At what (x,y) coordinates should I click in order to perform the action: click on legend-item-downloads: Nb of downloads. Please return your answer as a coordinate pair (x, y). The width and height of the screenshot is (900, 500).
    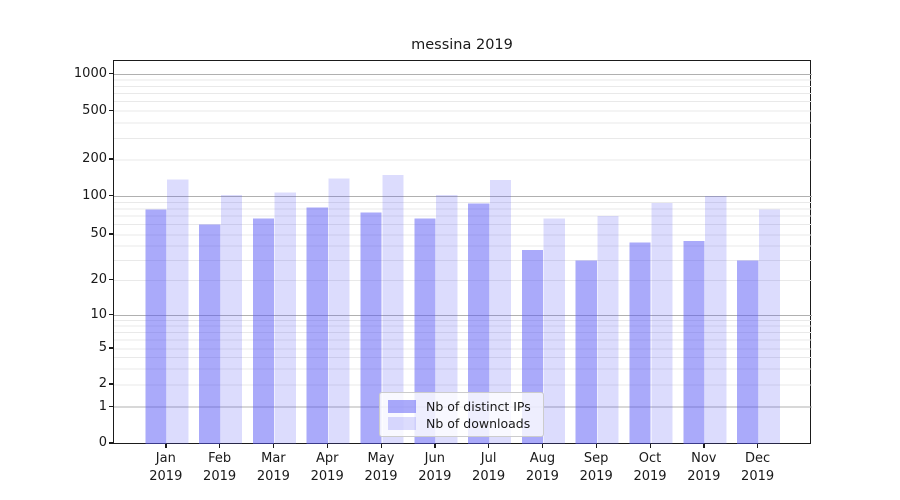
    Looking at the image, I should click on (461, 423).